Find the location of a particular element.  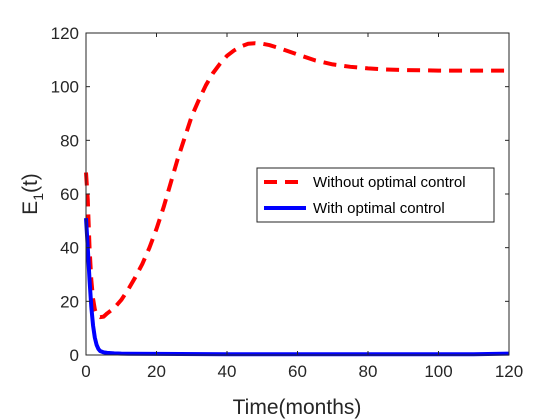

y-tick-label: 60 is located at coordinates (69, 194).